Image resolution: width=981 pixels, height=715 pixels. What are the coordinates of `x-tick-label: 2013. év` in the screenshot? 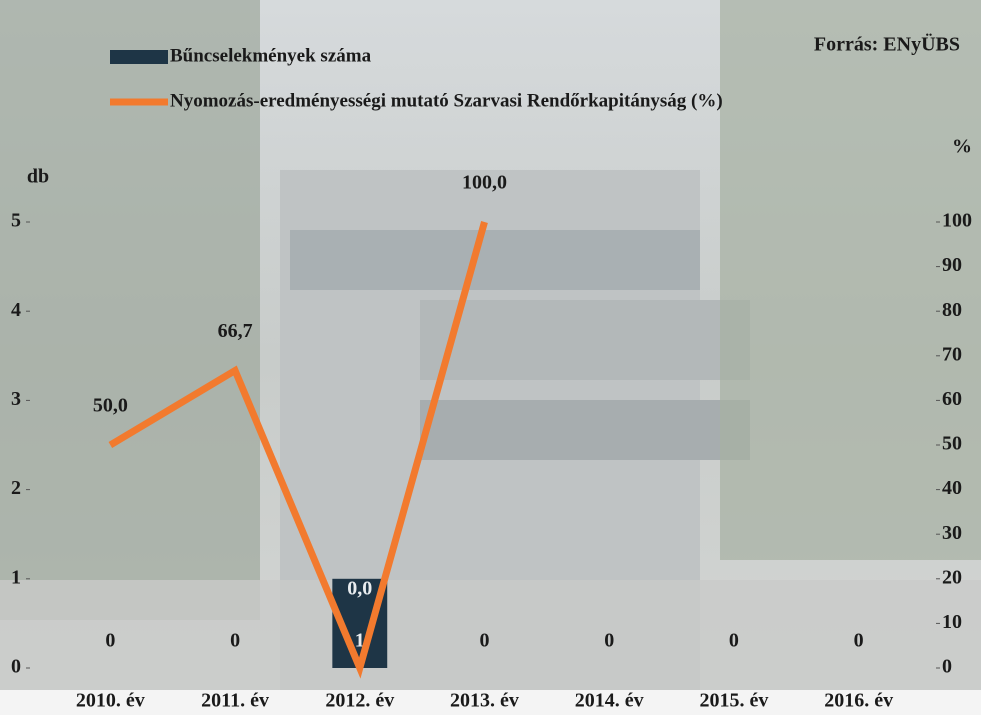 It's located at (484, 701).